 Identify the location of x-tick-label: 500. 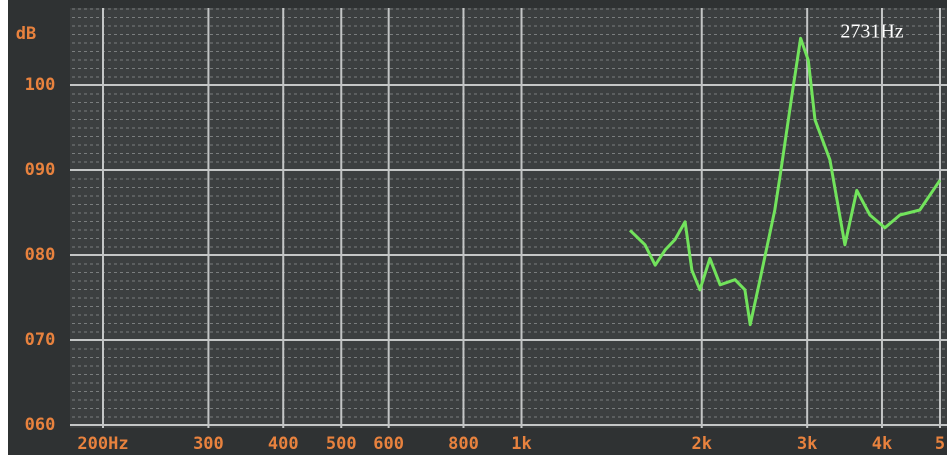
(341, 444).